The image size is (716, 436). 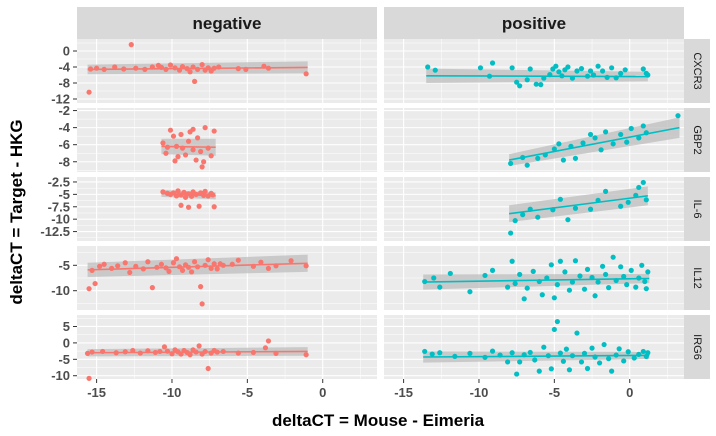 I want to click on strip-irg6, so click(x=697, y=347).